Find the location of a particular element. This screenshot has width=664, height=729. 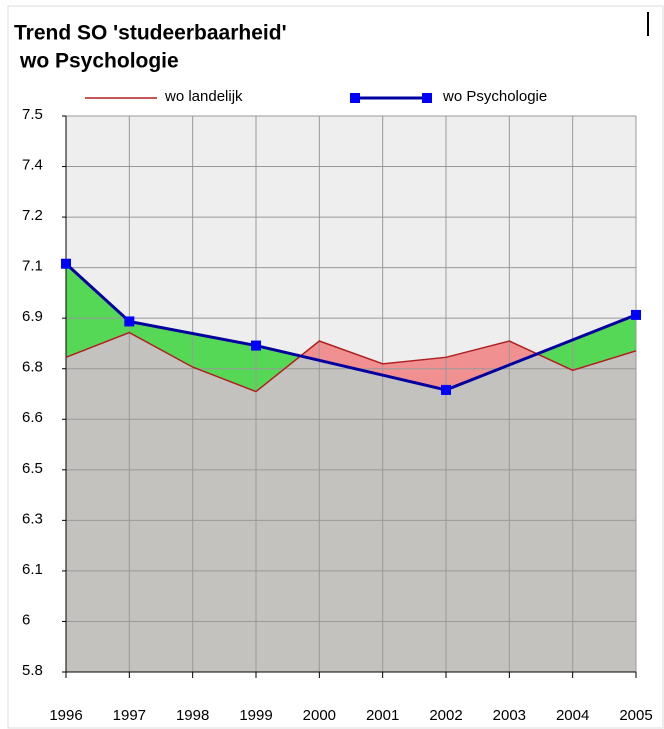

x-tick-label: 1997 is located at coordinates (129, 715).